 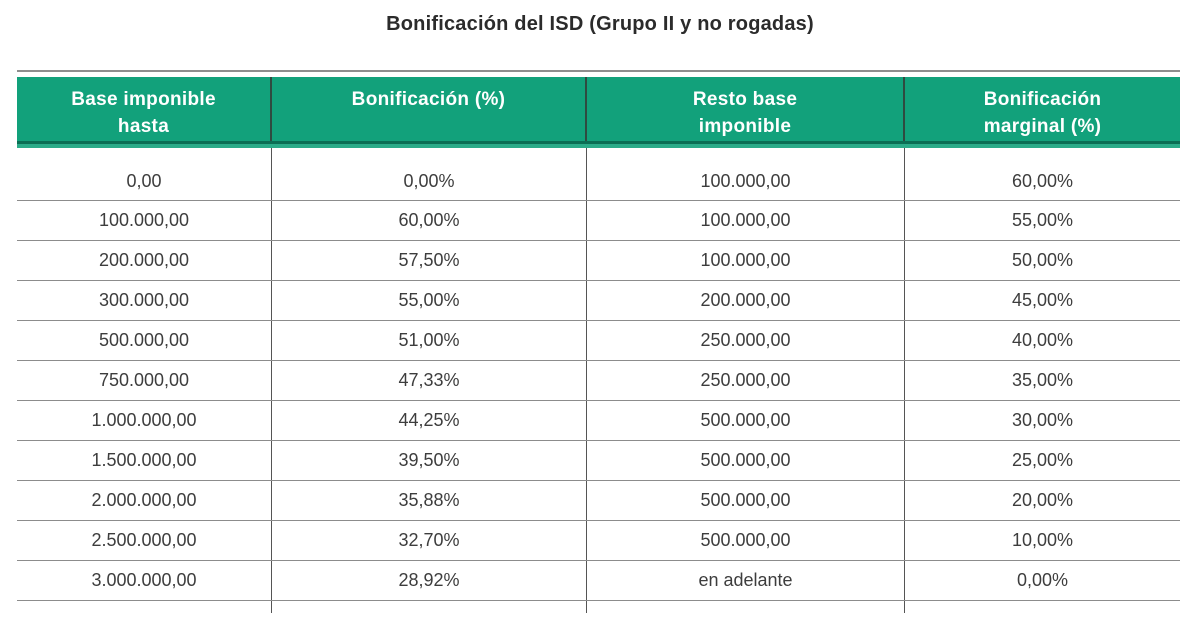 I want to click on table-cell: 50,00%, so click(x=1042, y=260).